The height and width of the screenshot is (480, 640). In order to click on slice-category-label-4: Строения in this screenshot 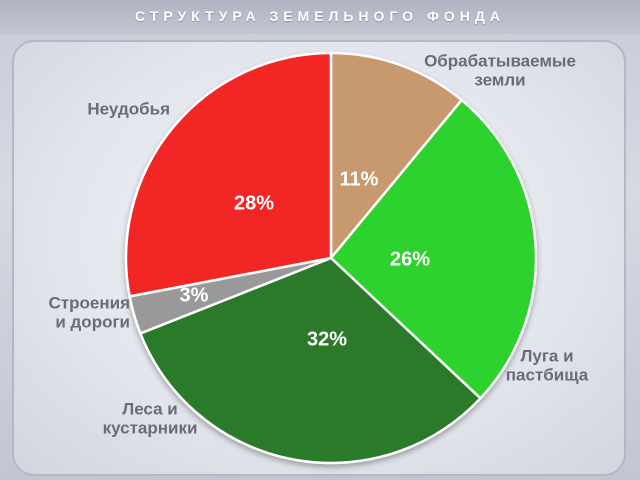, I will do `click(89, 302)`.